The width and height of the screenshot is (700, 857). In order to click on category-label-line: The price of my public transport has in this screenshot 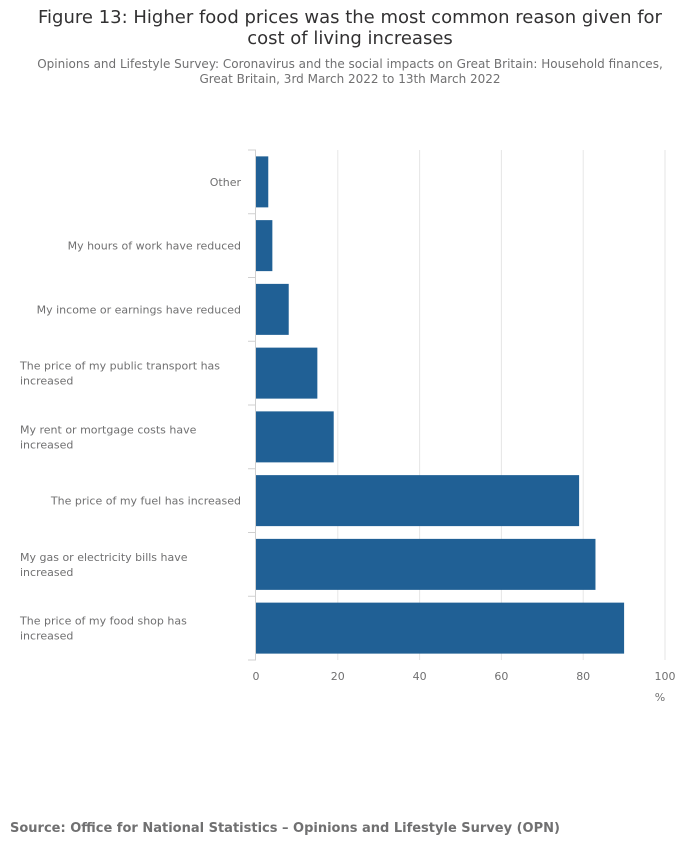, I will do `click(119, 366)`.